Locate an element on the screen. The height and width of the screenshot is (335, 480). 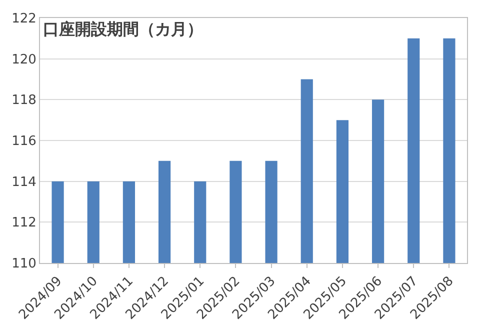
y-tick-label: 122 is located at coordinates (24, 19).